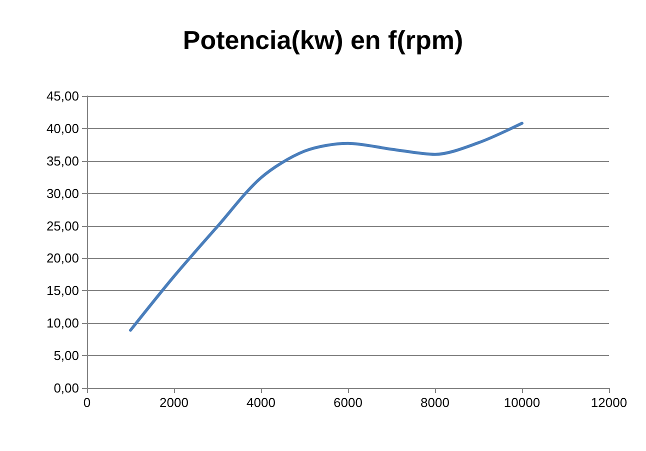 The height and width of the screenshot is (451, 646). I want to click on x-tick-label: 0, so click(87, 402).